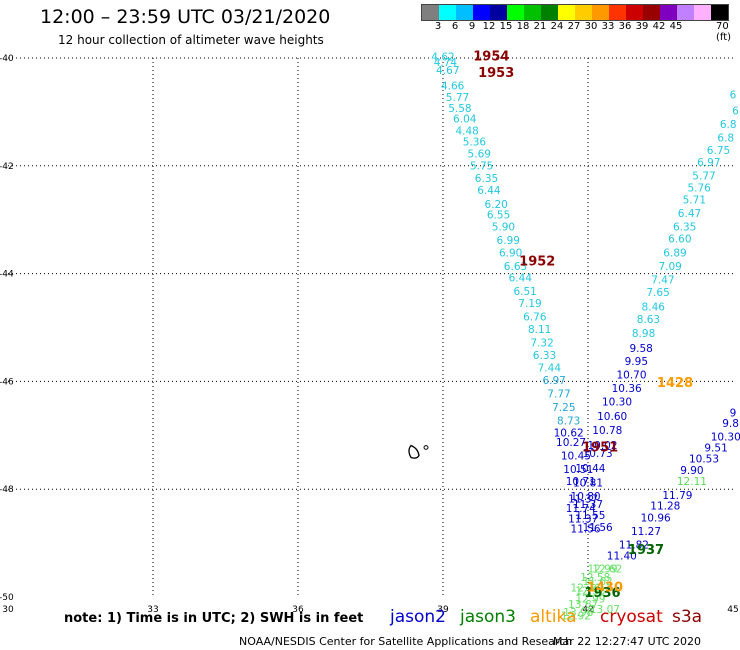 This screenshot has width=740, height=650. I want to click on wave-height-value: 11.28, so click(665, 507).